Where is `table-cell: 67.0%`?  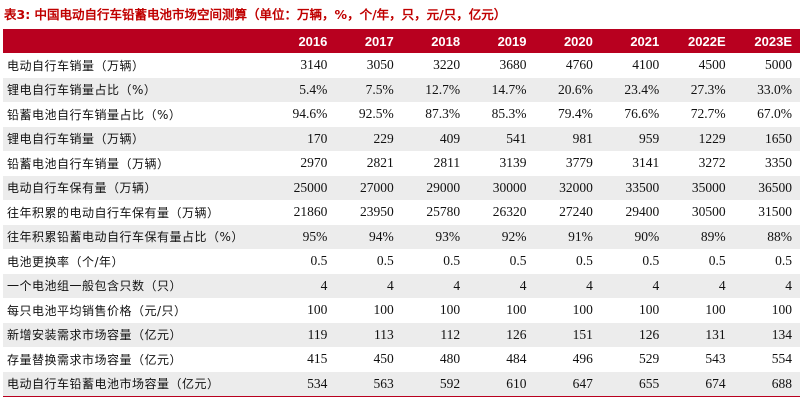
table-cell: 67.0% is located at coordinates (774, 114).